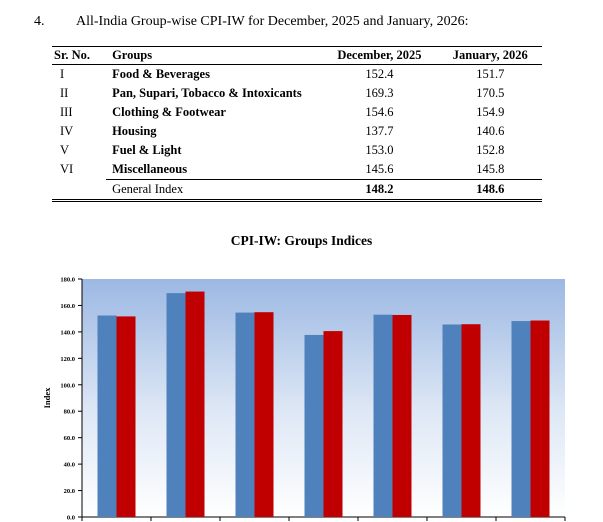 This screenshot has height=522, width=603. What do you see at coordinates (297, 170) in the screenshot?
I see `table-row: VI Miscellaneous 145.6 145.8` at bounding box center [297, 170].